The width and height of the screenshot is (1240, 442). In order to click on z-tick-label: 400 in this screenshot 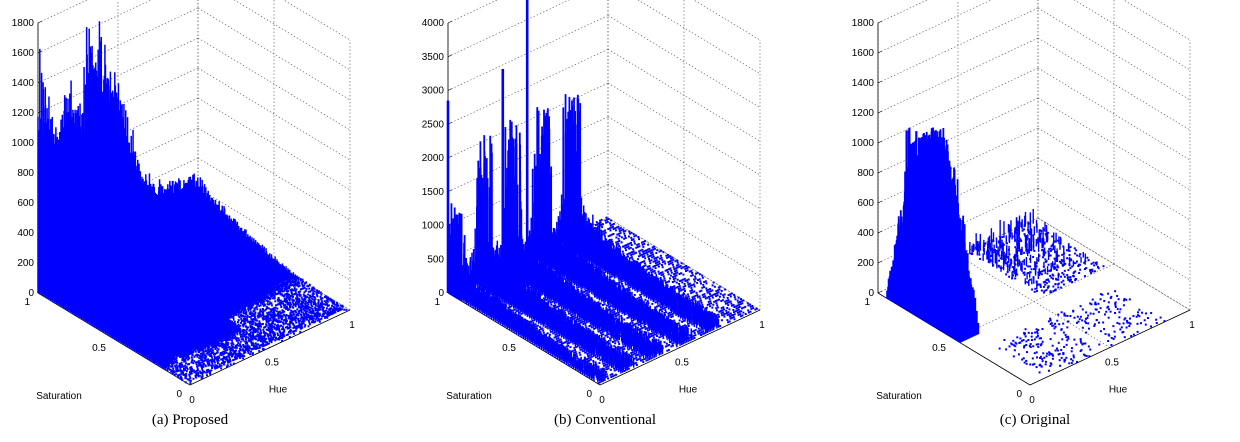, I will do `click(25, 233)`.